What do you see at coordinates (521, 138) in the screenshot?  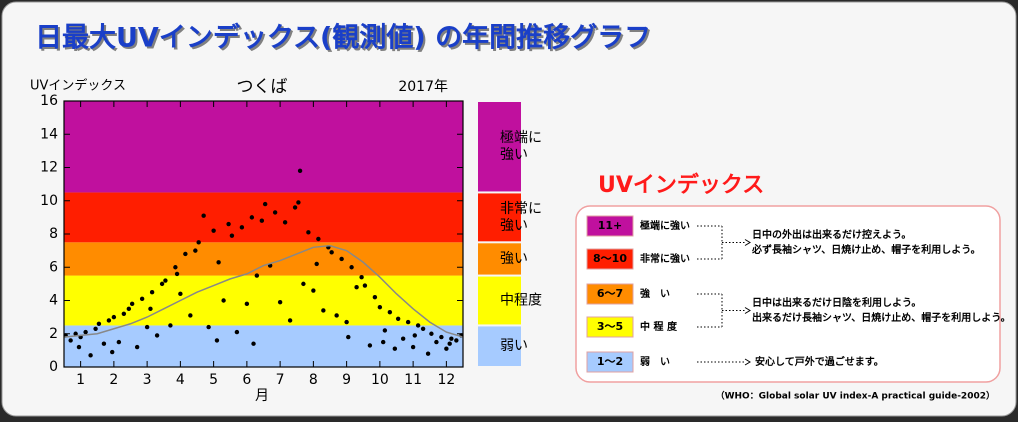 I see `legend-band-label: 極端に` at bounding box center [521, 138].